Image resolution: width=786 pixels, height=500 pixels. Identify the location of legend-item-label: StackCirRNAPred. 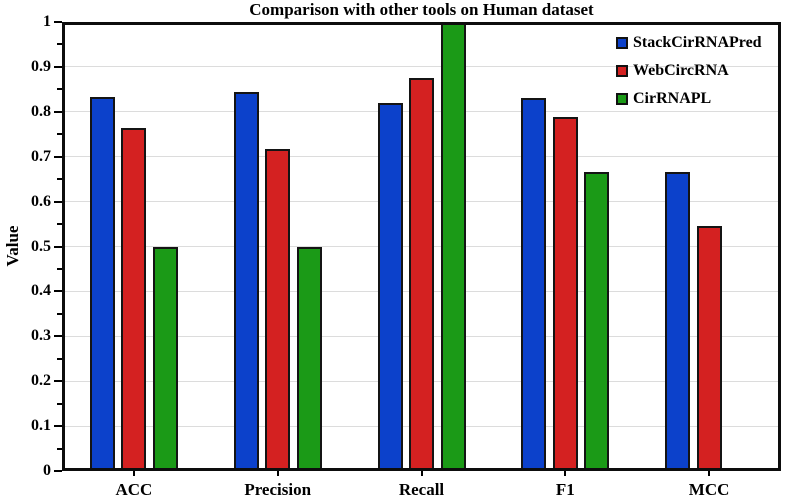
(697, 42).